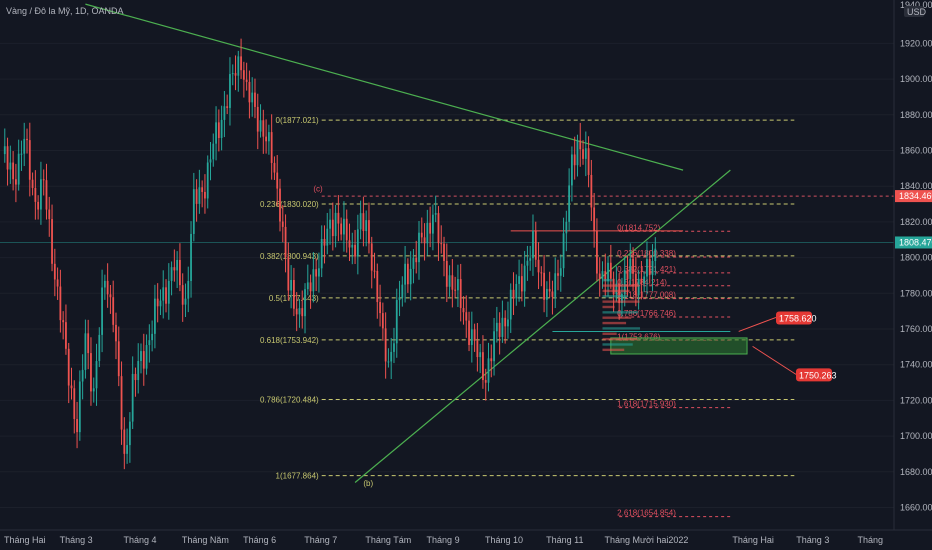  Describe the element at coordinates (916, 293) in the screenshot. I see `price-tick-label: 1780.00` at that location.